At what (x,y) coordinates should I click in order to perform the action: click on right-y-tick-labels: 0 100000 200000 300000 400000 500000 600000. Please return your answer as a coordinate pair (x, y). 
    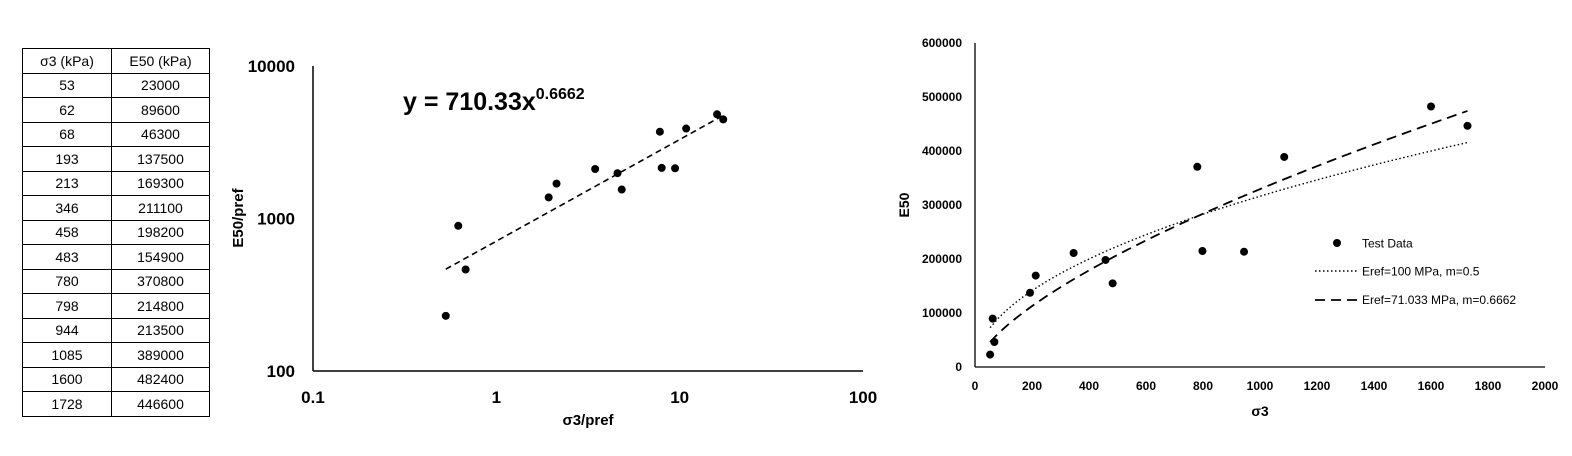
    Looking at the image, I should click on (942, 205).